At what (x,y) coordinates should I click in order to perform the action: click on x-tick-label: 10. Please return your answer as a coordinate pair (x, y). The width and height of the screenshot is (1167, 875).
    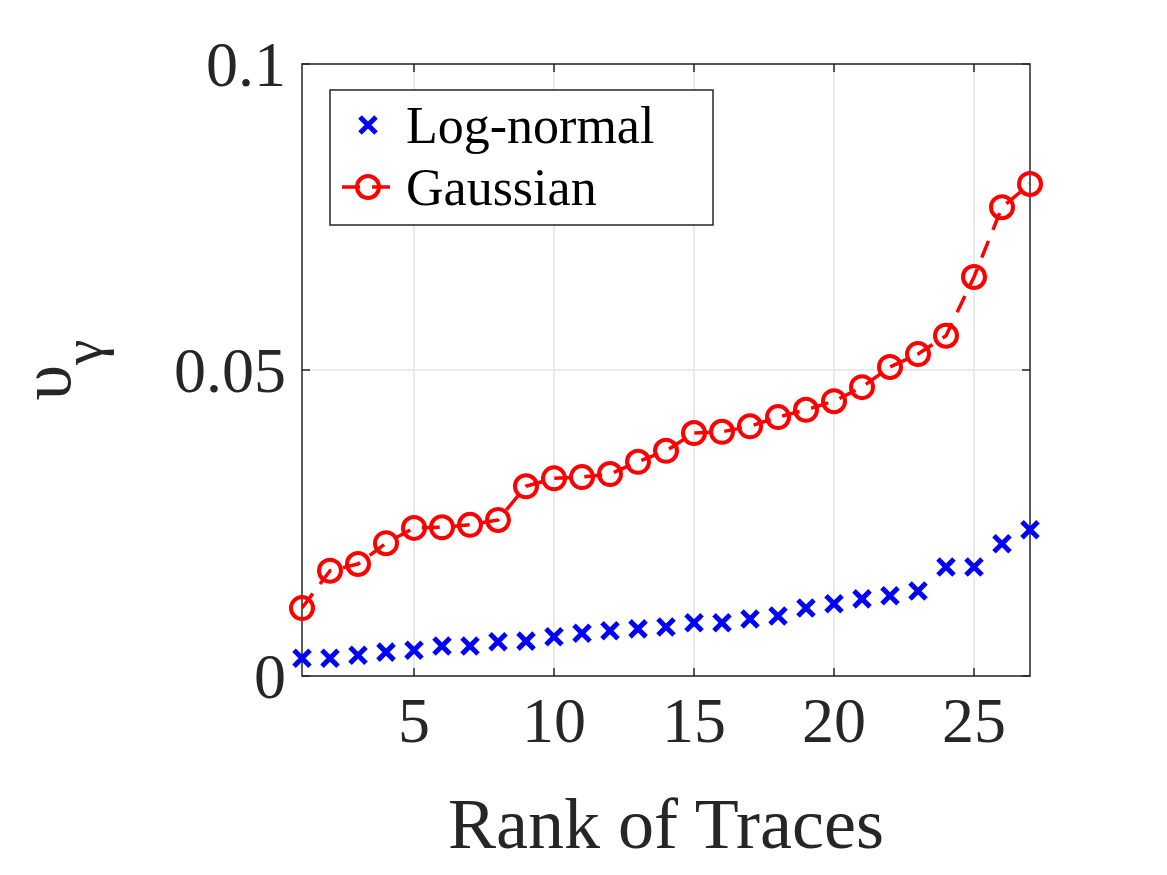
    Looking at the image, I should click on (554, 720).